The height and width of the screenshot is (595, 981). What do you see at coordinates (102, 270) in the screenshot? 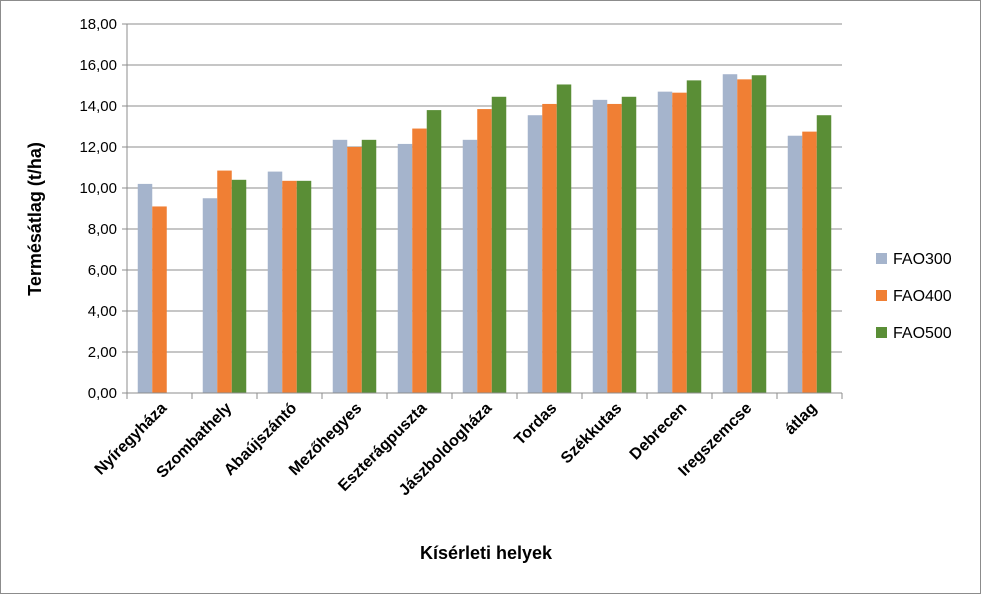
I see `y-tick-label: 6,00` at bounding box center [102, 270].